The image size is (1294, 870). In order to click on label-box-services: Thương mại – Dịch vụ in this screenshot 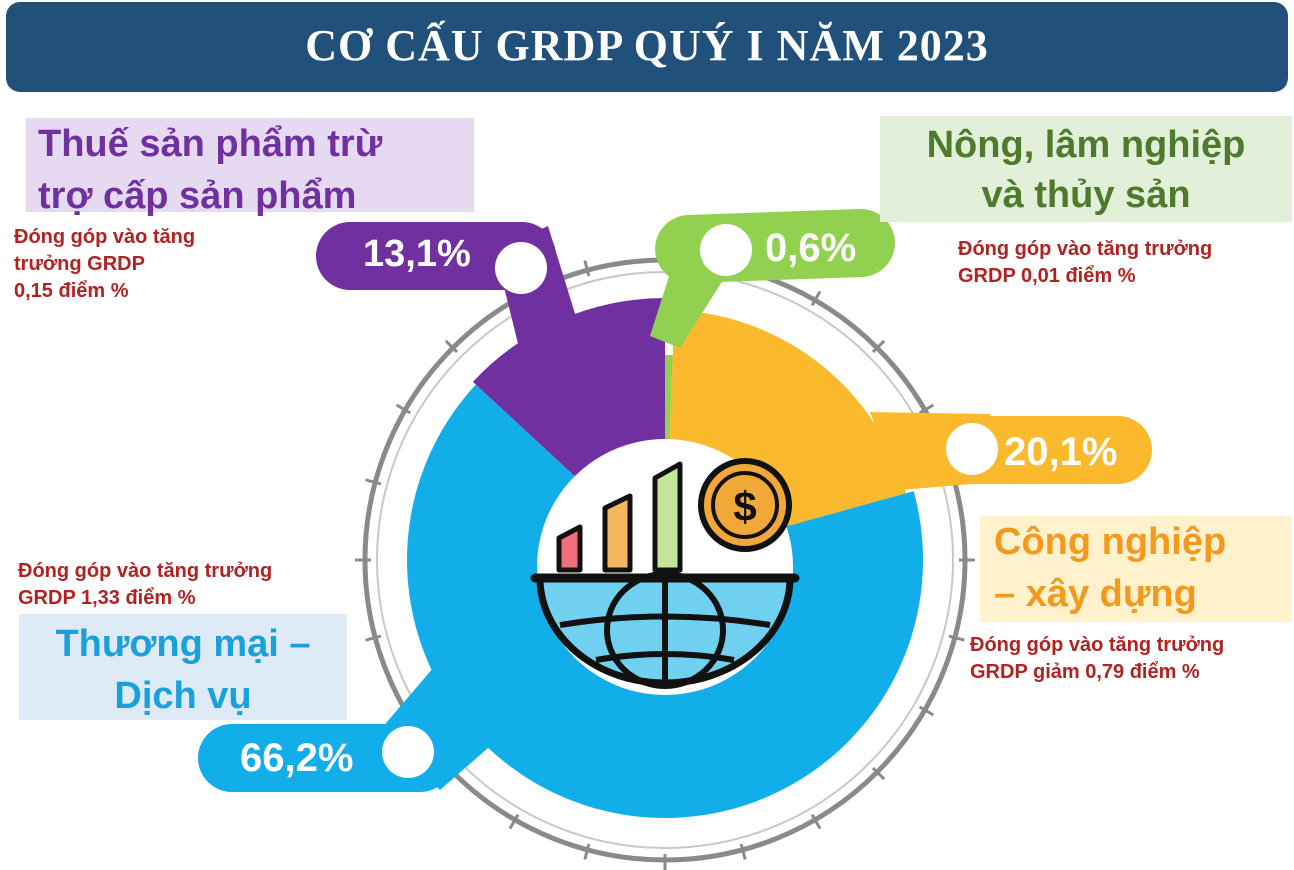, I will do `click(183, 667)`.